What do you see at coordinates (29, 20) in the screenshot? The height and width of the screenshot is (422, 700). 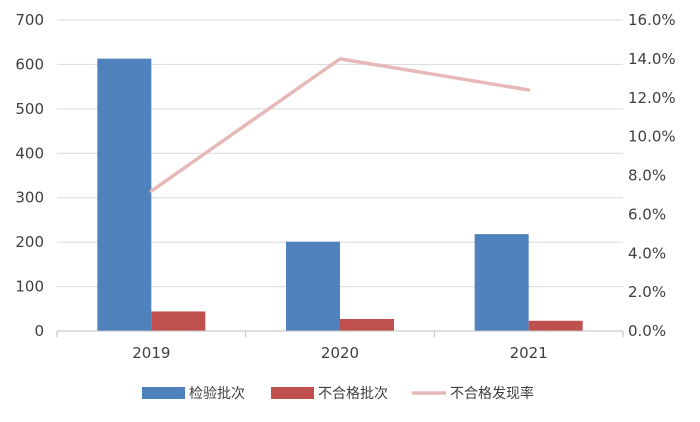 I see `left-tick-label: 700` at bounding box center [29, 20].